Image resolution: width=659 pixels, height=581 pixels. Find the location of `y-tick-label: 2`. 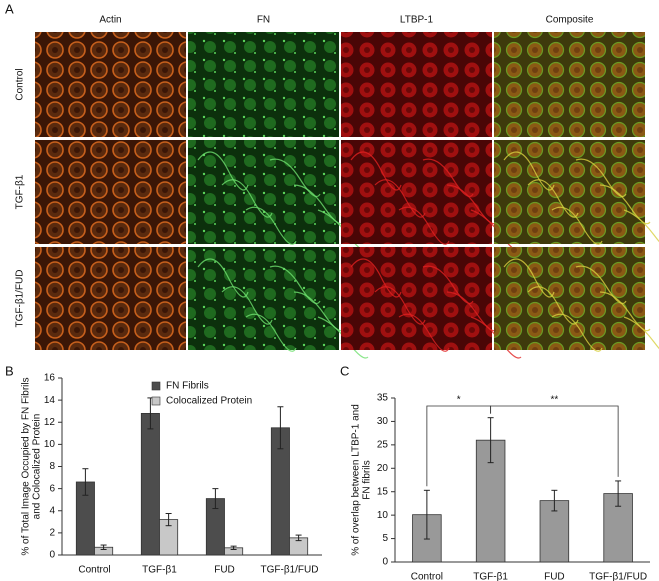

y-tick-label: 2 is located at coordinates (52, 533).